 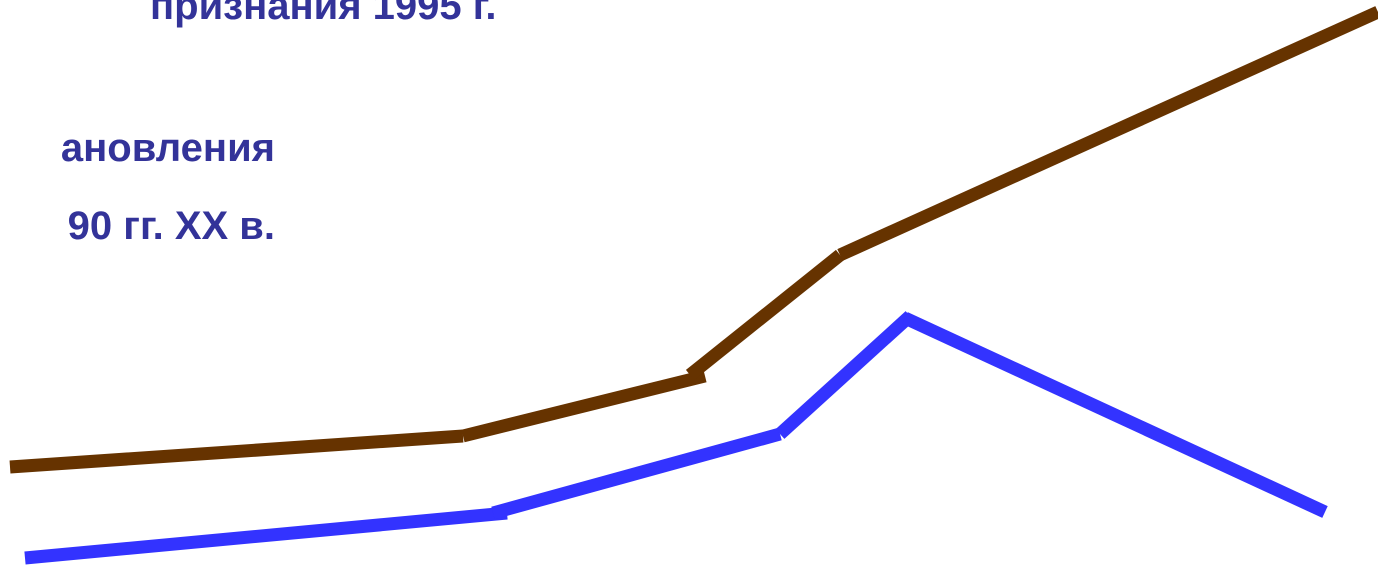 What do you see at coordinates (323, 14) in the screenshot?
I see `slide-title-fragment: признания 1995 г.` at bounding box center [323, 14].